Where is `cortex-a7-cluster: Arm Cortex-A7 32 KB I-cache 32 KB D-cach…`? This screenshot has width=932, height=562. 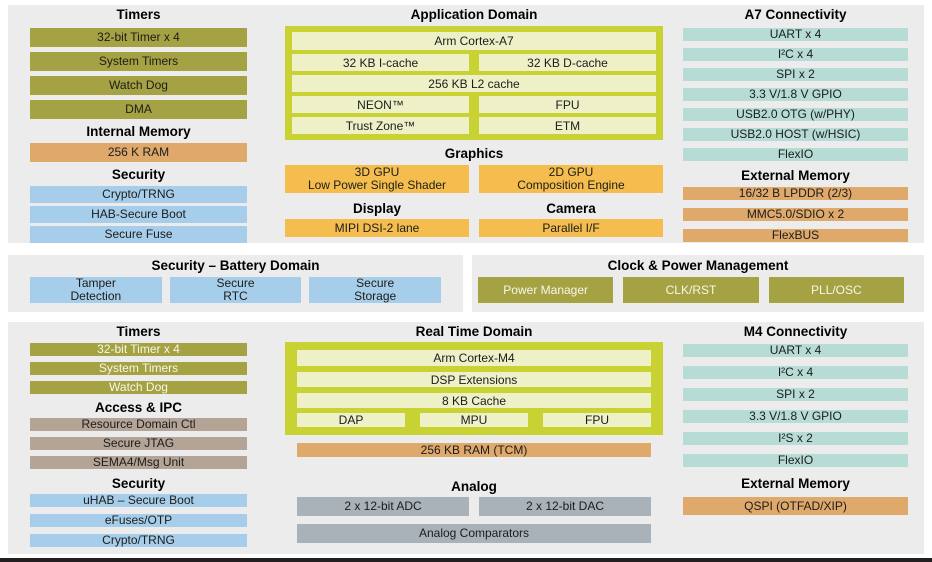
cortex-a7-cluster: Arm Cortex-A7 32 KB I-cache 32 KB D-cach… is located at coordinates (474, 83).